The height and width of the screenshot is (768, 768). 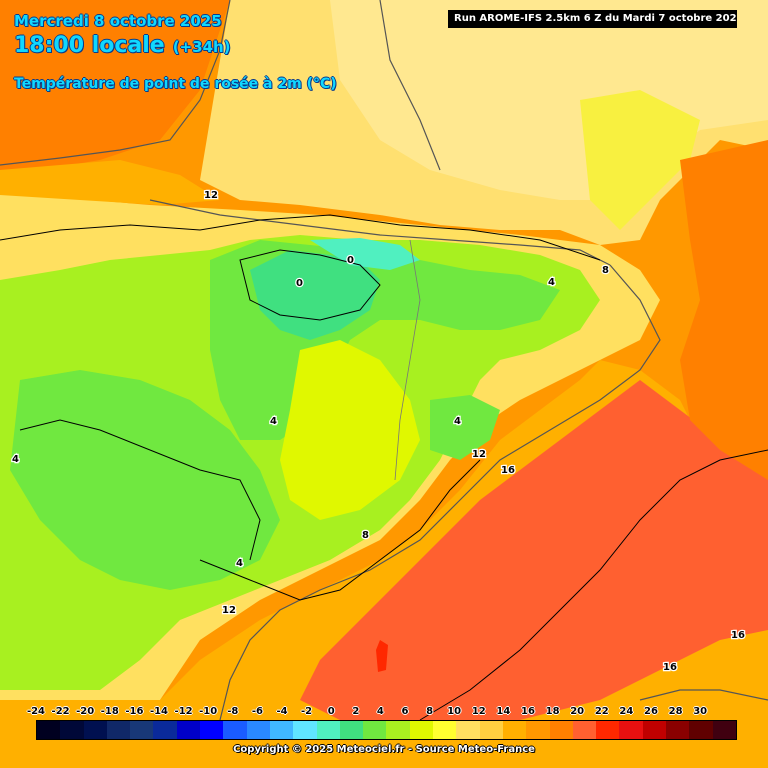 What do you see at coordinates (626, 711) in the screenshot?
I see `legend-tick-label: 24` at bounding box center [626, 711].